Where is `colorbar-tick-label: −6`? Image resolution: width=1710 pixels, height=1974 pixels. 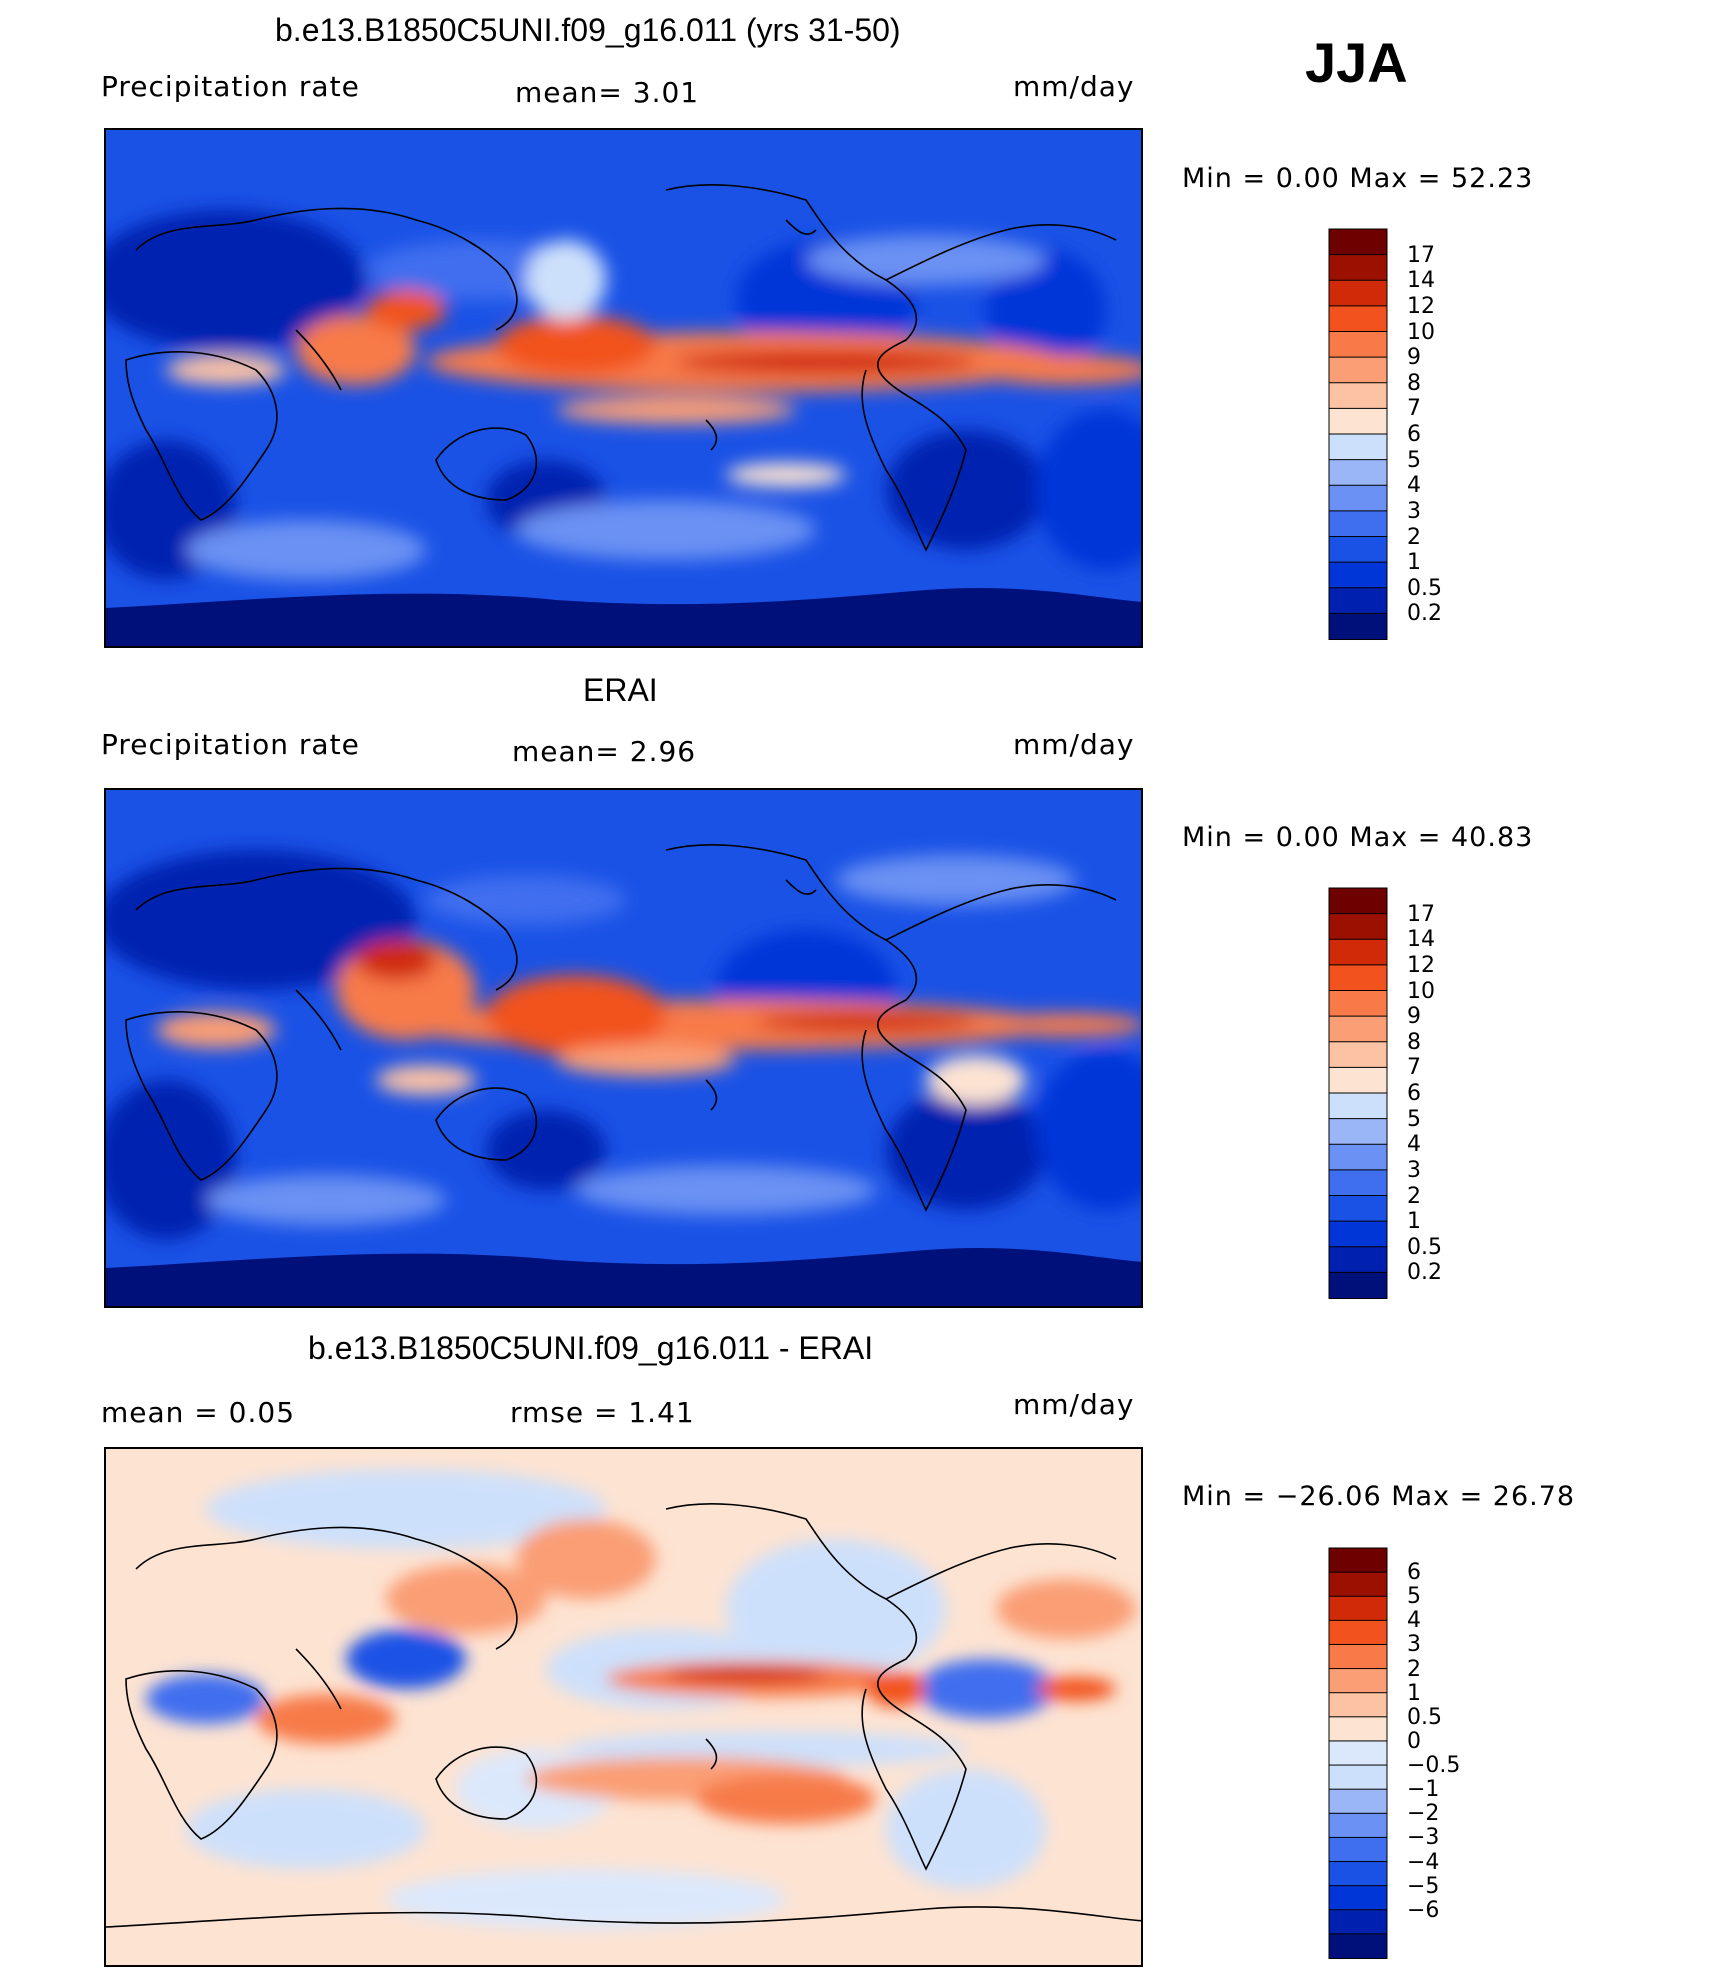 colorbar-tick-label: −6 is located at coordinates (1423, 1910).